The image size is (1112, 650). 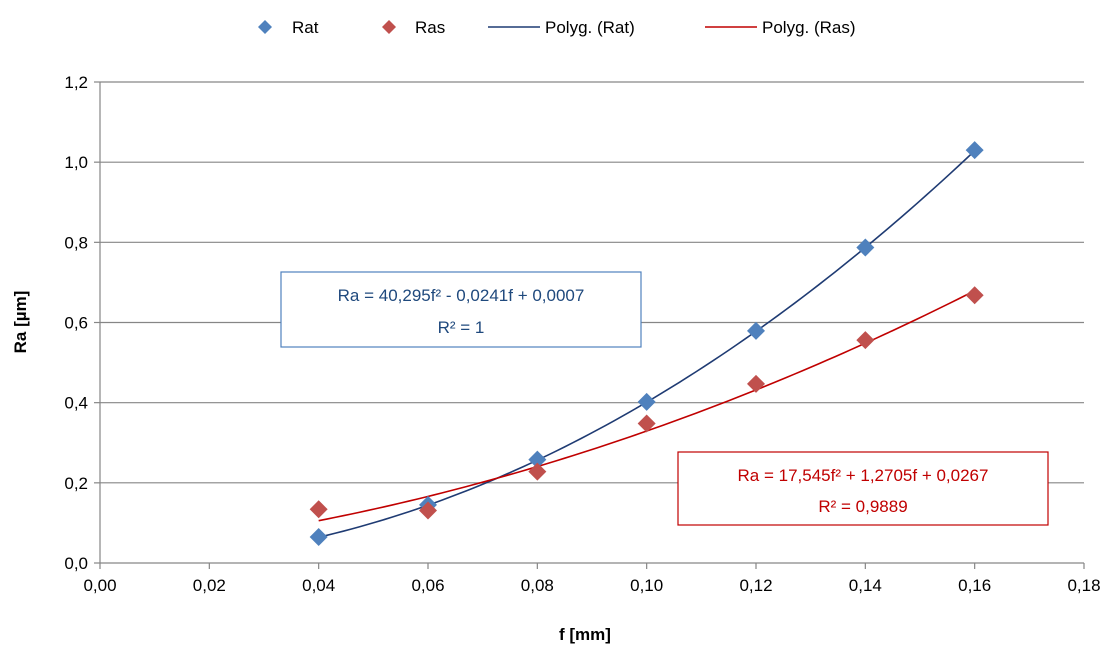 What do you see at coordinates (99, 585) in the screenshot?
I see `x-tick-label-0: 0,00` at bounding box center [99, 585].